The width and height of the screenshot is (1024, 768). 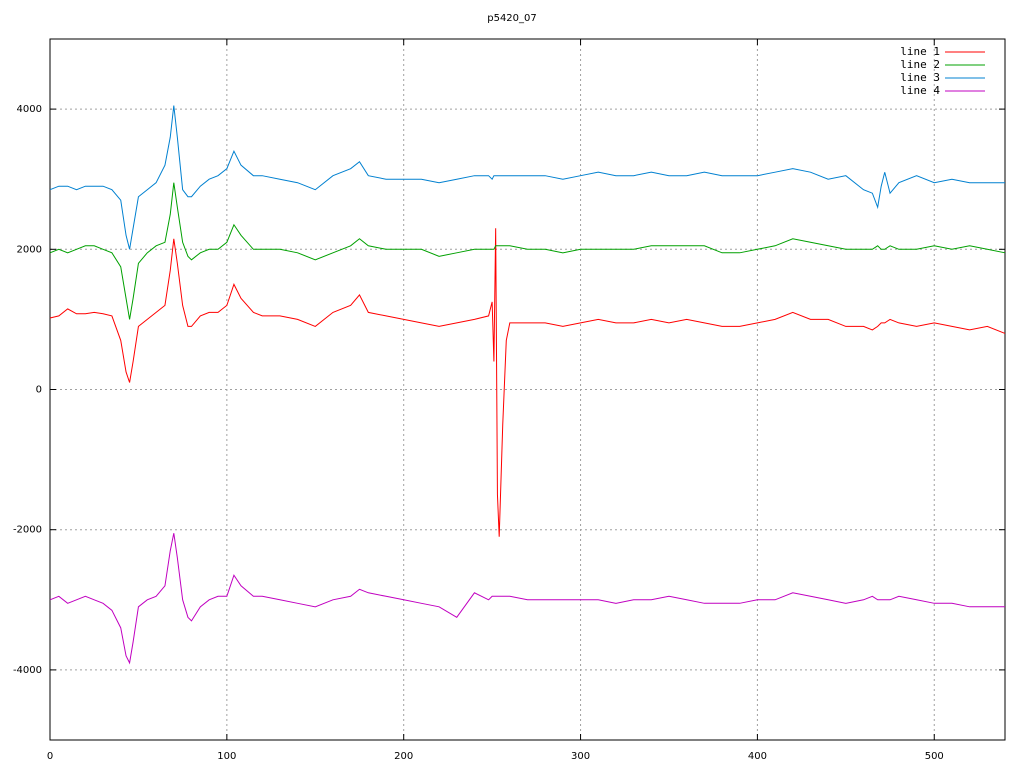 What do you see at coordinates (29, 249) in the screenshot?
I see `y-tick-label: 2000` at bounding box center [29, 249].